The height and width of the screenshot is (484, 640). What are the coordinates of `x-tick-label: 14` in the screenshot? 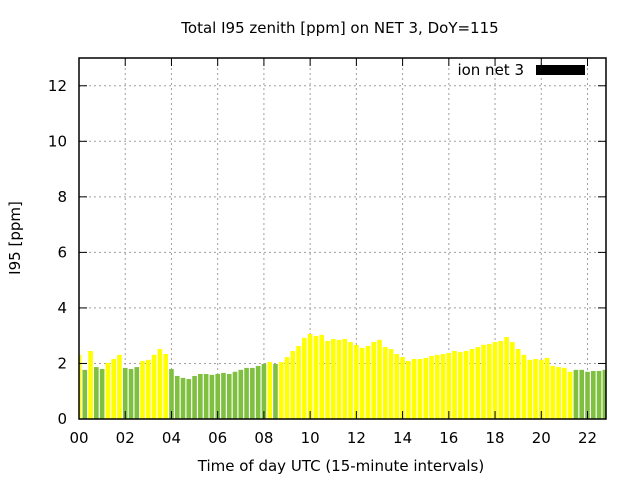 It's located at (402, 438).